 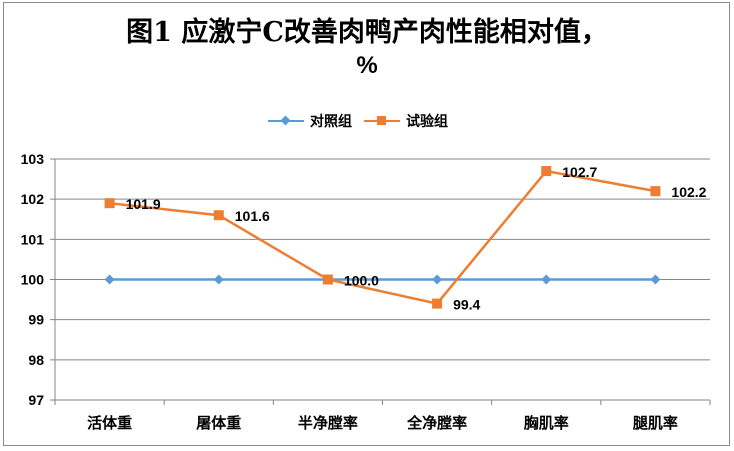 I want to click on y-tick-label: 101, so click(x=33, y=239).